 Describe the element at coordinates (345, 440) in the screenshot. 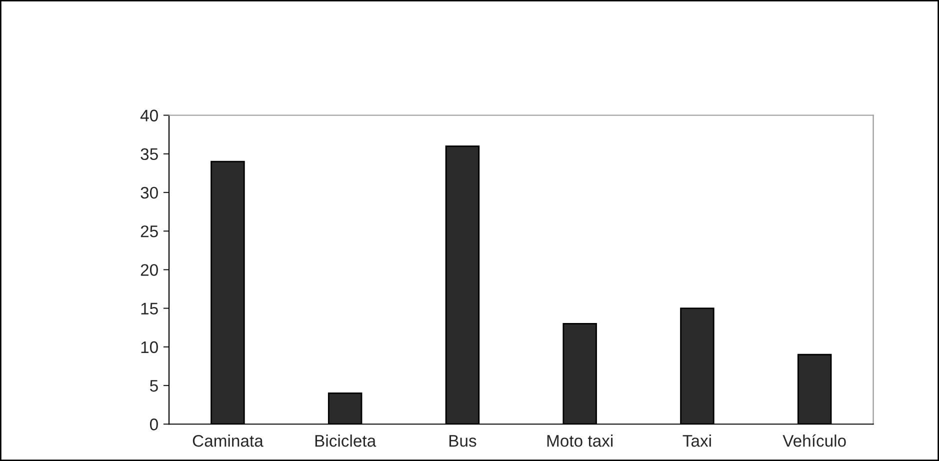

I see `x-tick-label: Bicicleta` at that location.